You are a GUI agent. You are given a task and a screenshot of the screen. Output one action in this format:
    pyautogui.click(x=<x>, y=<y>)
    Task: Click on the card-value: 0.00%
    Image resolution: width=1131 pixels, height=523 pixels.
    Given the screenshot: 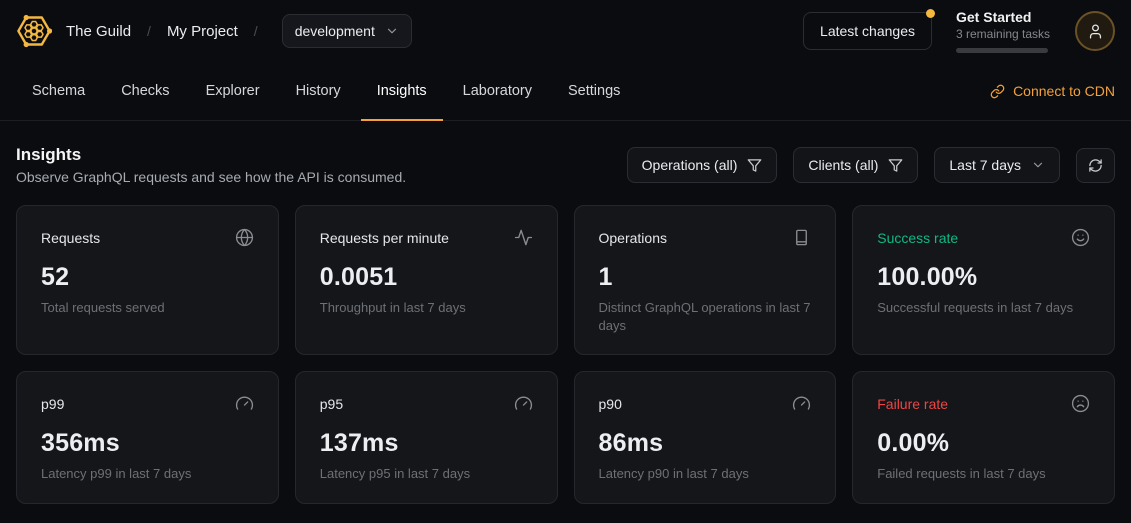 What is the action you would take?
    pyautogui.click(x=913, y=443)
    